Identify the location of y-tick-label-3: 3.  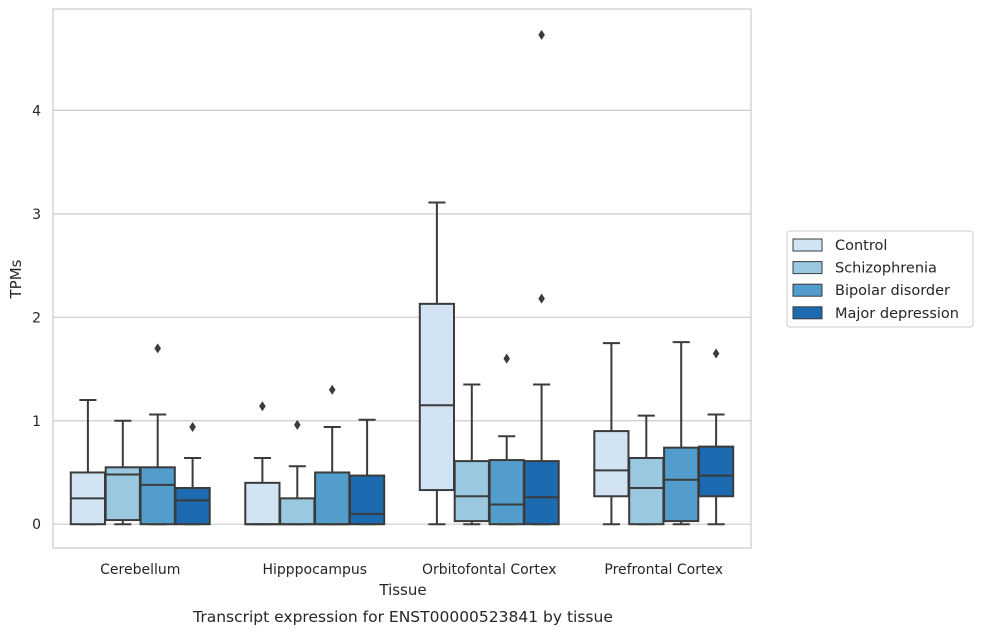
(36, 215).